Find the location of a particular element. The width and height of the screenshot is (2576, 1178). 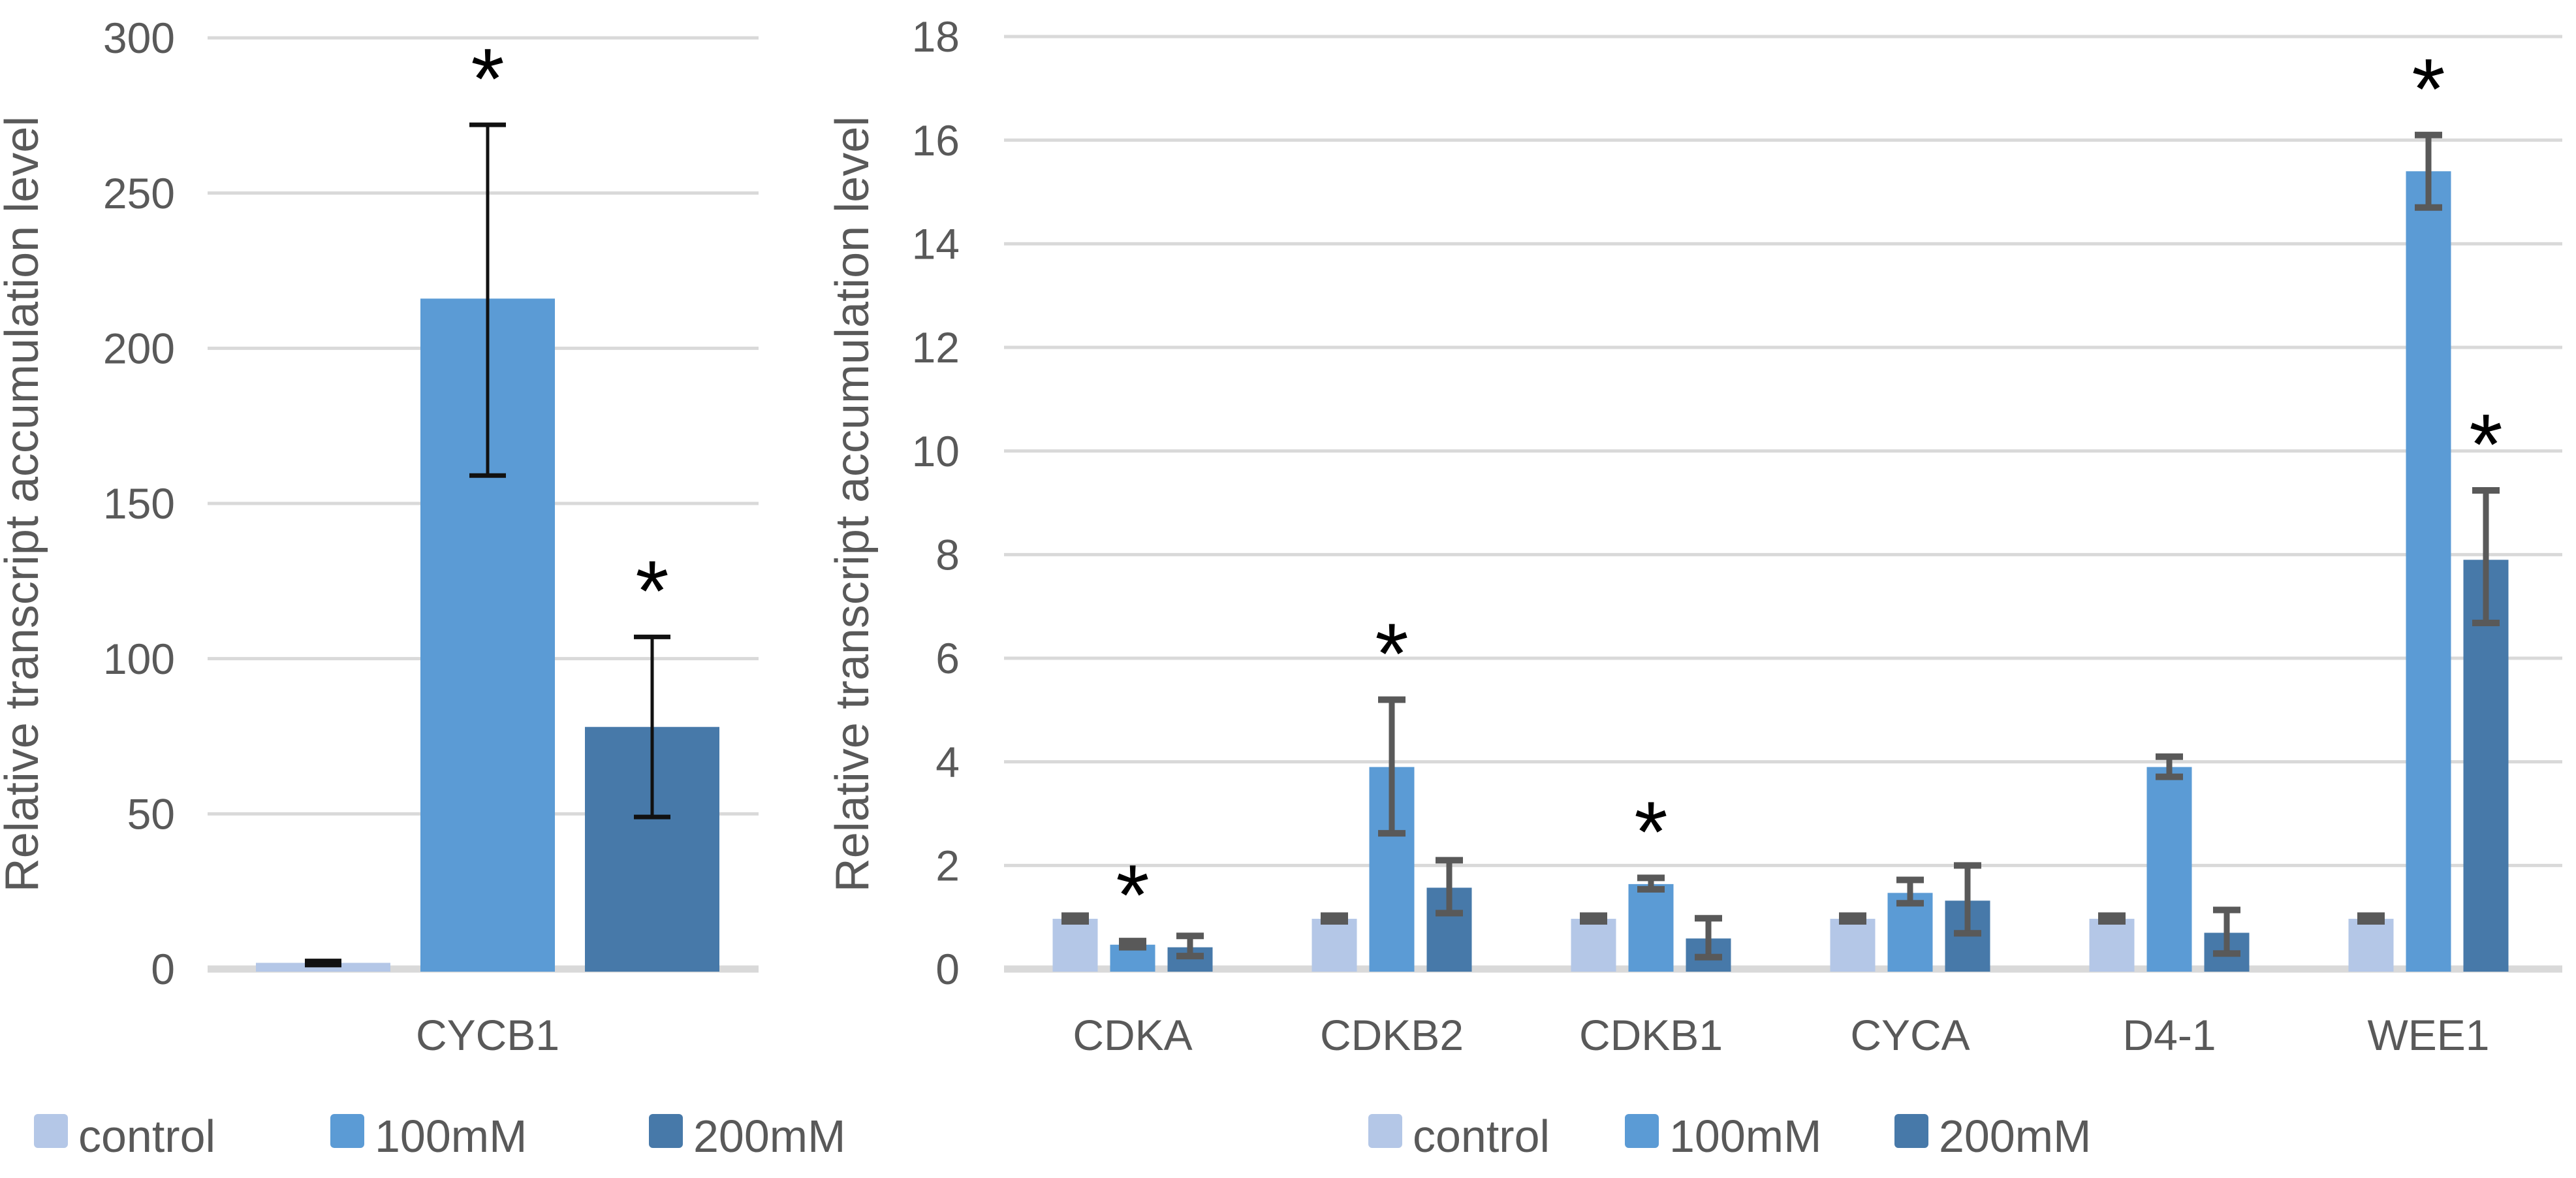

bar-CDKB1-100mM is located at coordinates (1651, 928).